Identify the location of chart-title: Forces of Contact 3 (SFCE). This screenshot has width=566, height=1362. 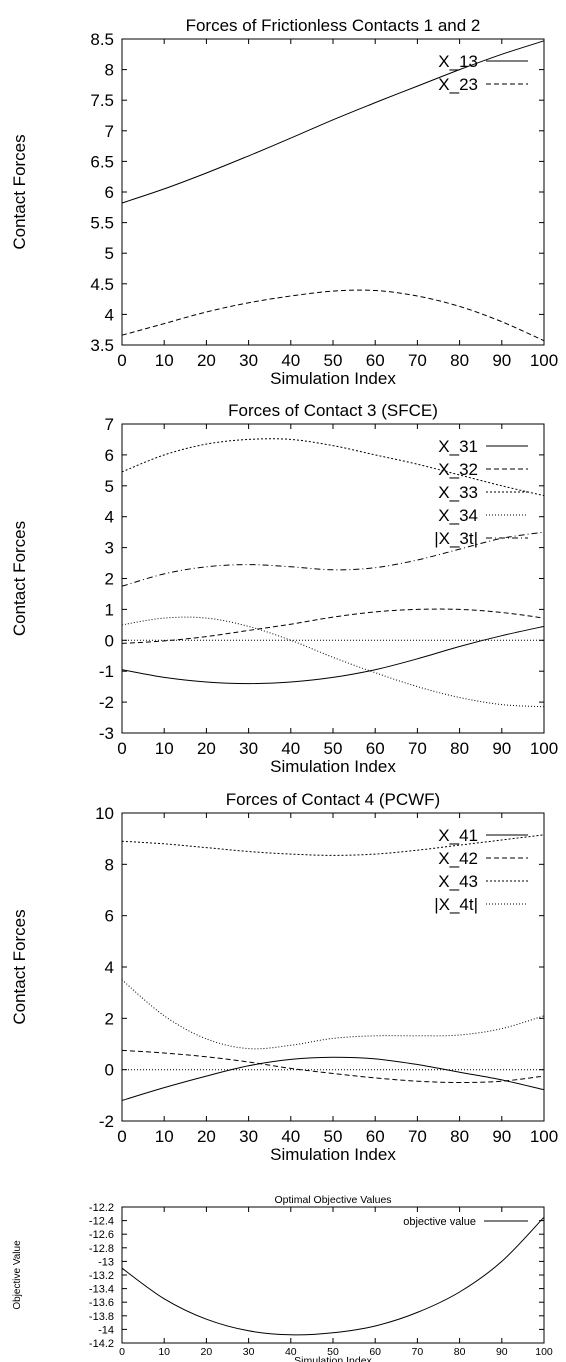
(333, 410).